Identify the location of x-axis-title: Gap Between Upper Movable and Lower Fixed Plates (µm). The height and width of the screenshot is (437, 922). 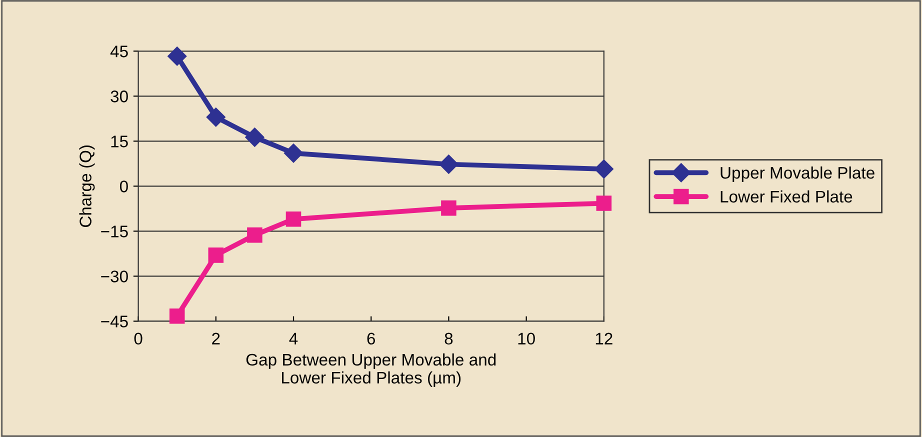
(371, 370).